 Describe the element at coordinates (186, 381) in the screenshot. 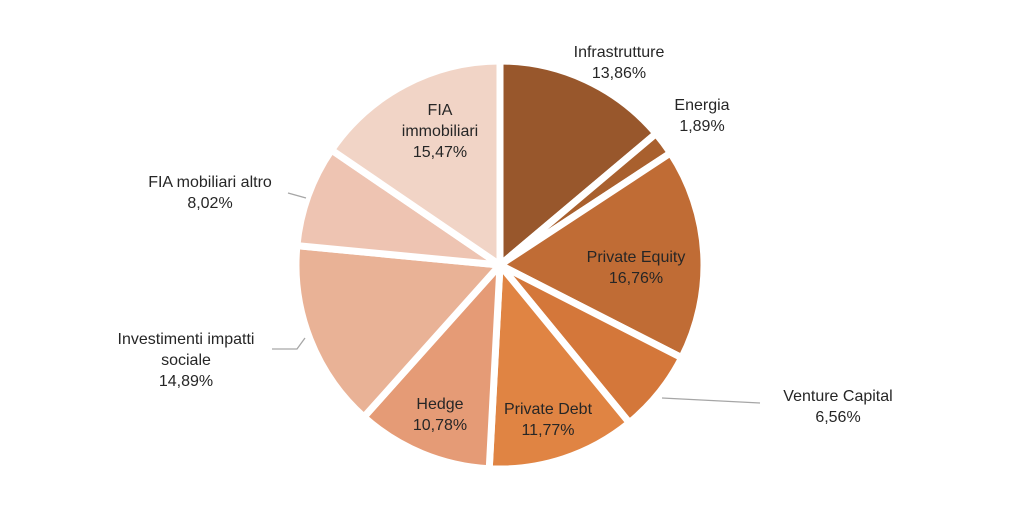

I see `slice-value: 14,89%` at that location.